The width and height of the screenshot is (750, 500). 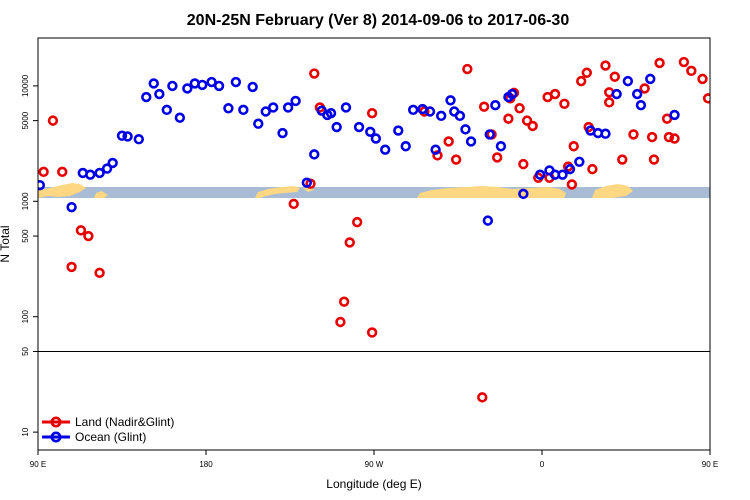 I want to click on map-band-ocean, so click(x=374, y=192).